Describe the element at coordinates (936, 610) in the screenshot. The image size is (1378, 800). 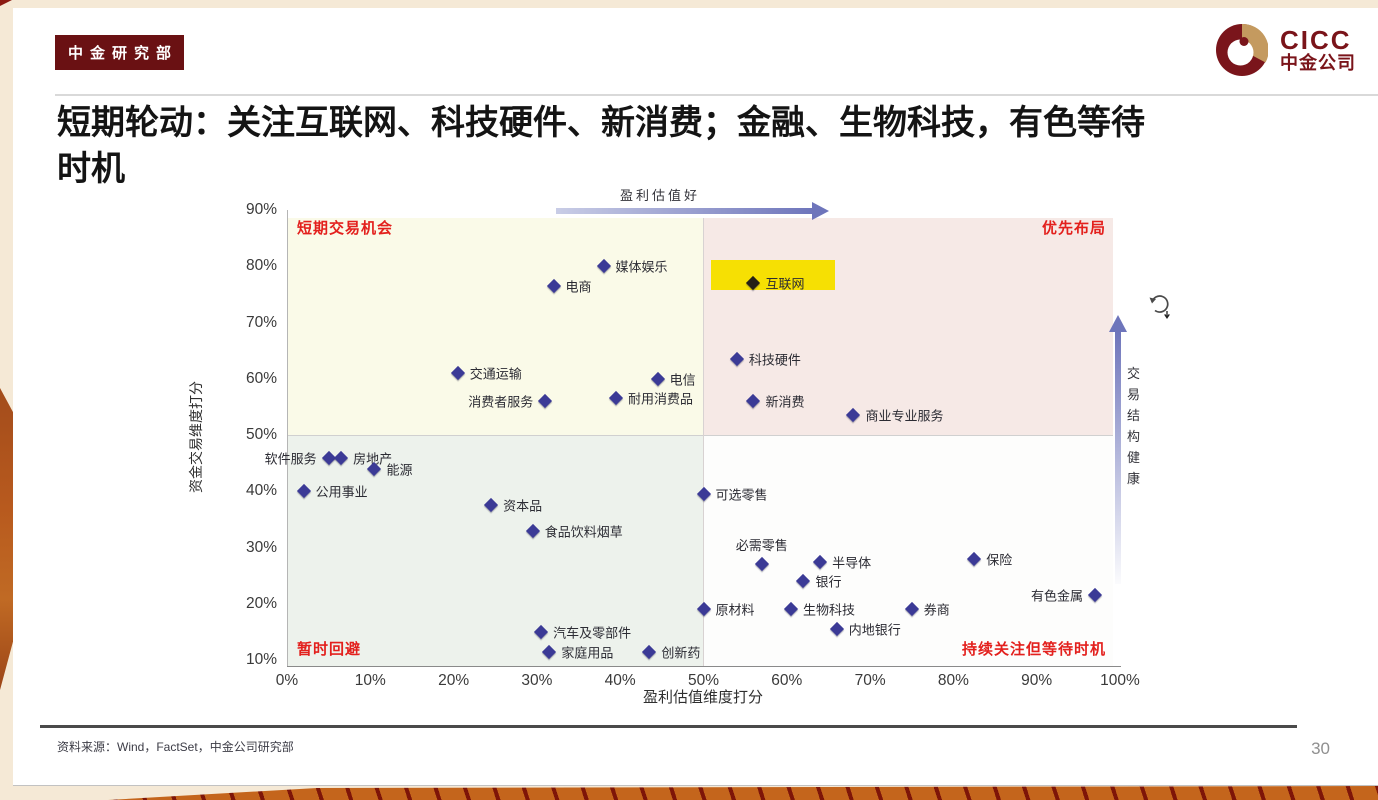
I see `scatter-point-label: 券商` at that location.